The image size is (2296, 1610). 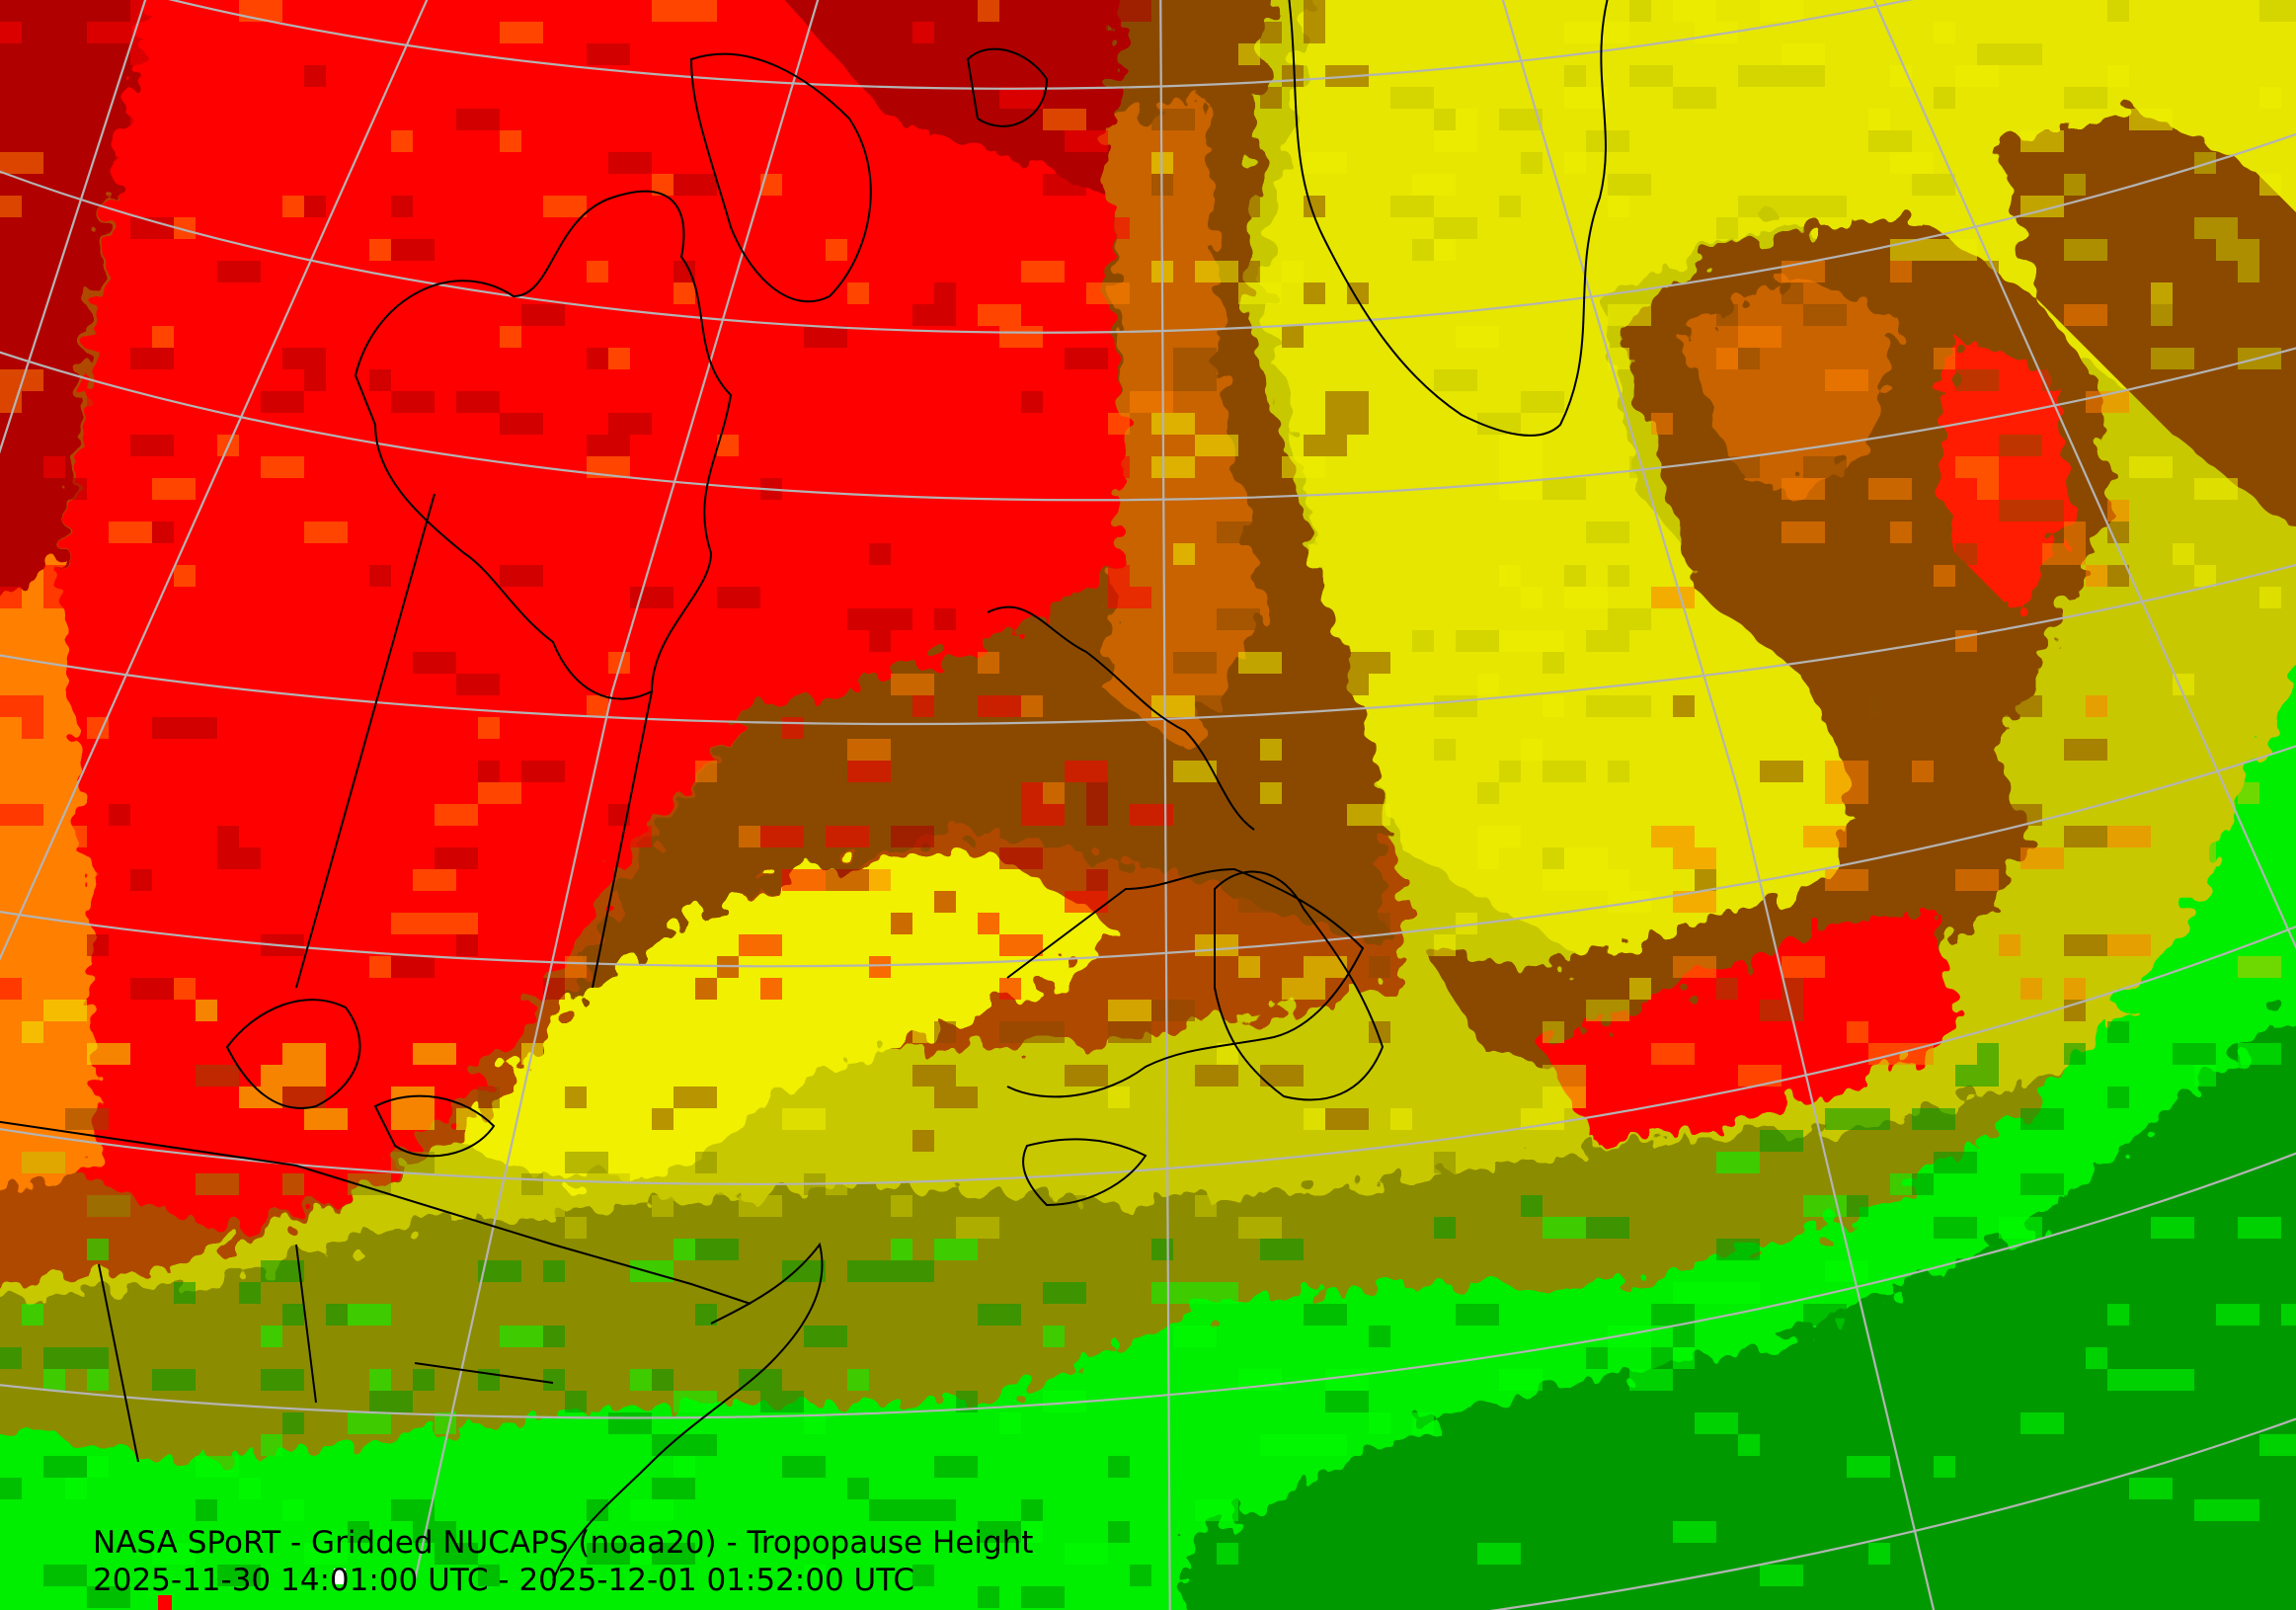 I want to click on field-far-ne-brown, so click(x=2146, y=318).